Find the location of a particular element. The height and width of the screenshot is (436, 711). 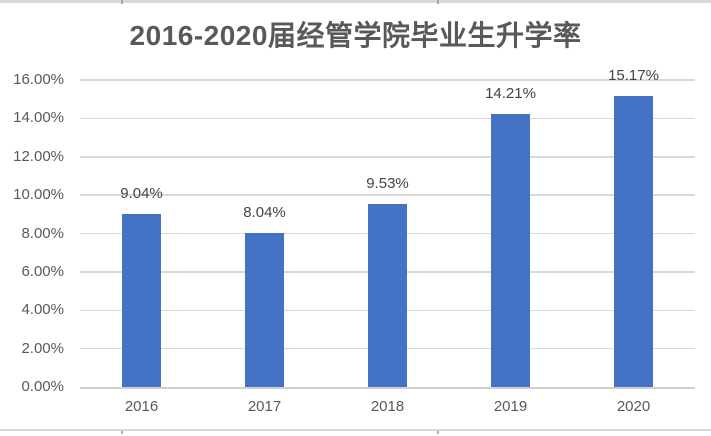

y-axis-label: 16.00% is located at coordinates (38, 79).